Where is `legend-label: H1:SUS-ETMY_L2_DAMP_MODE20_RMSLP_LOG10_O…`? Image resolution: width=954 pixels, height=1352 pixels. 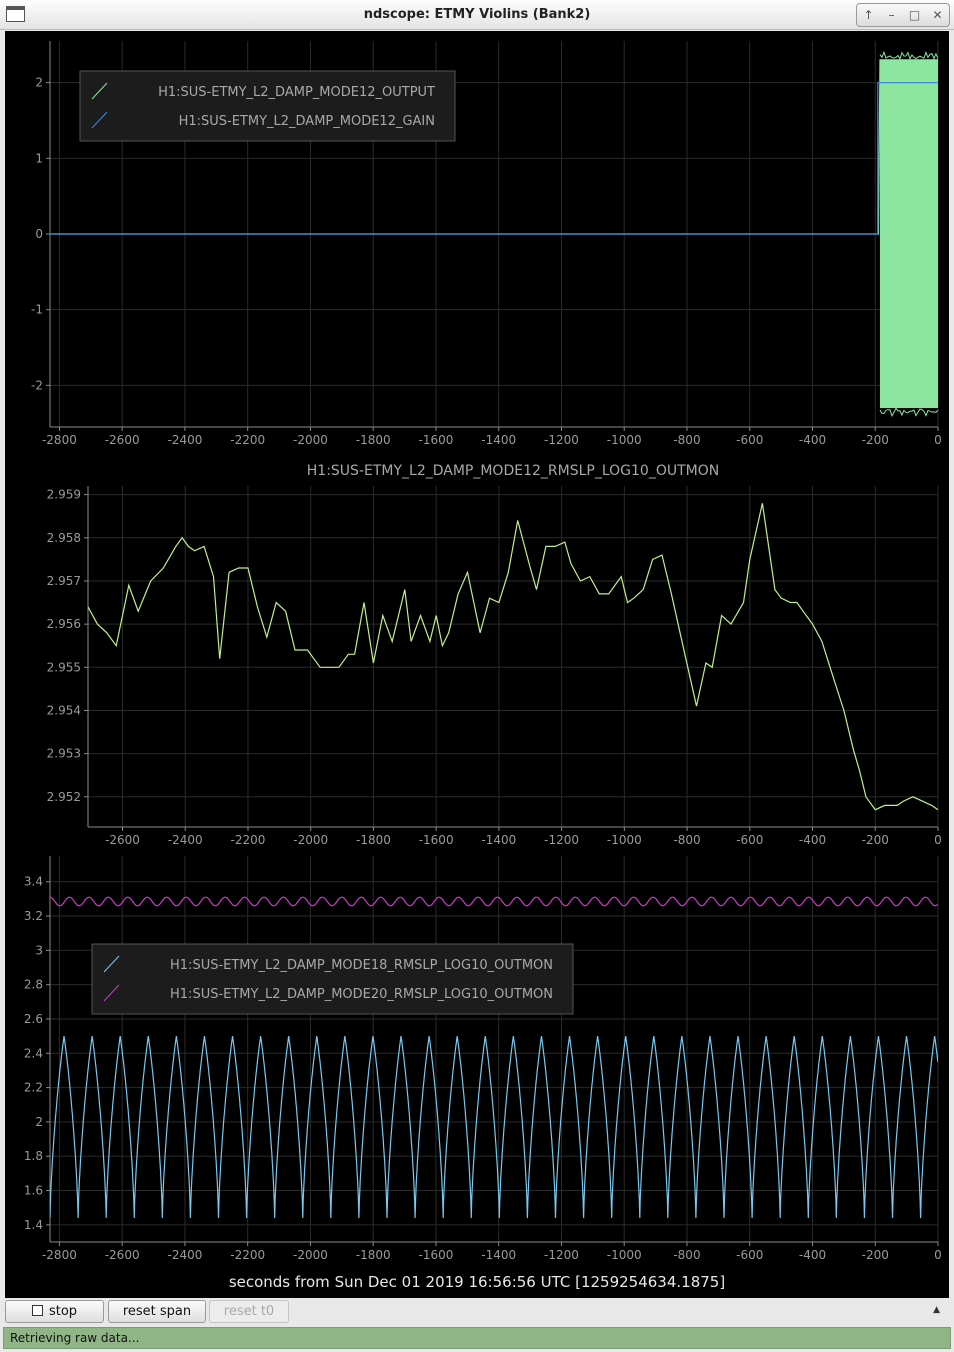 legend-label: H1:SUS-ETMY_L2_DAMP_MODE20_RMSLP_LOG10_O… is located at coordinates (361, 994).